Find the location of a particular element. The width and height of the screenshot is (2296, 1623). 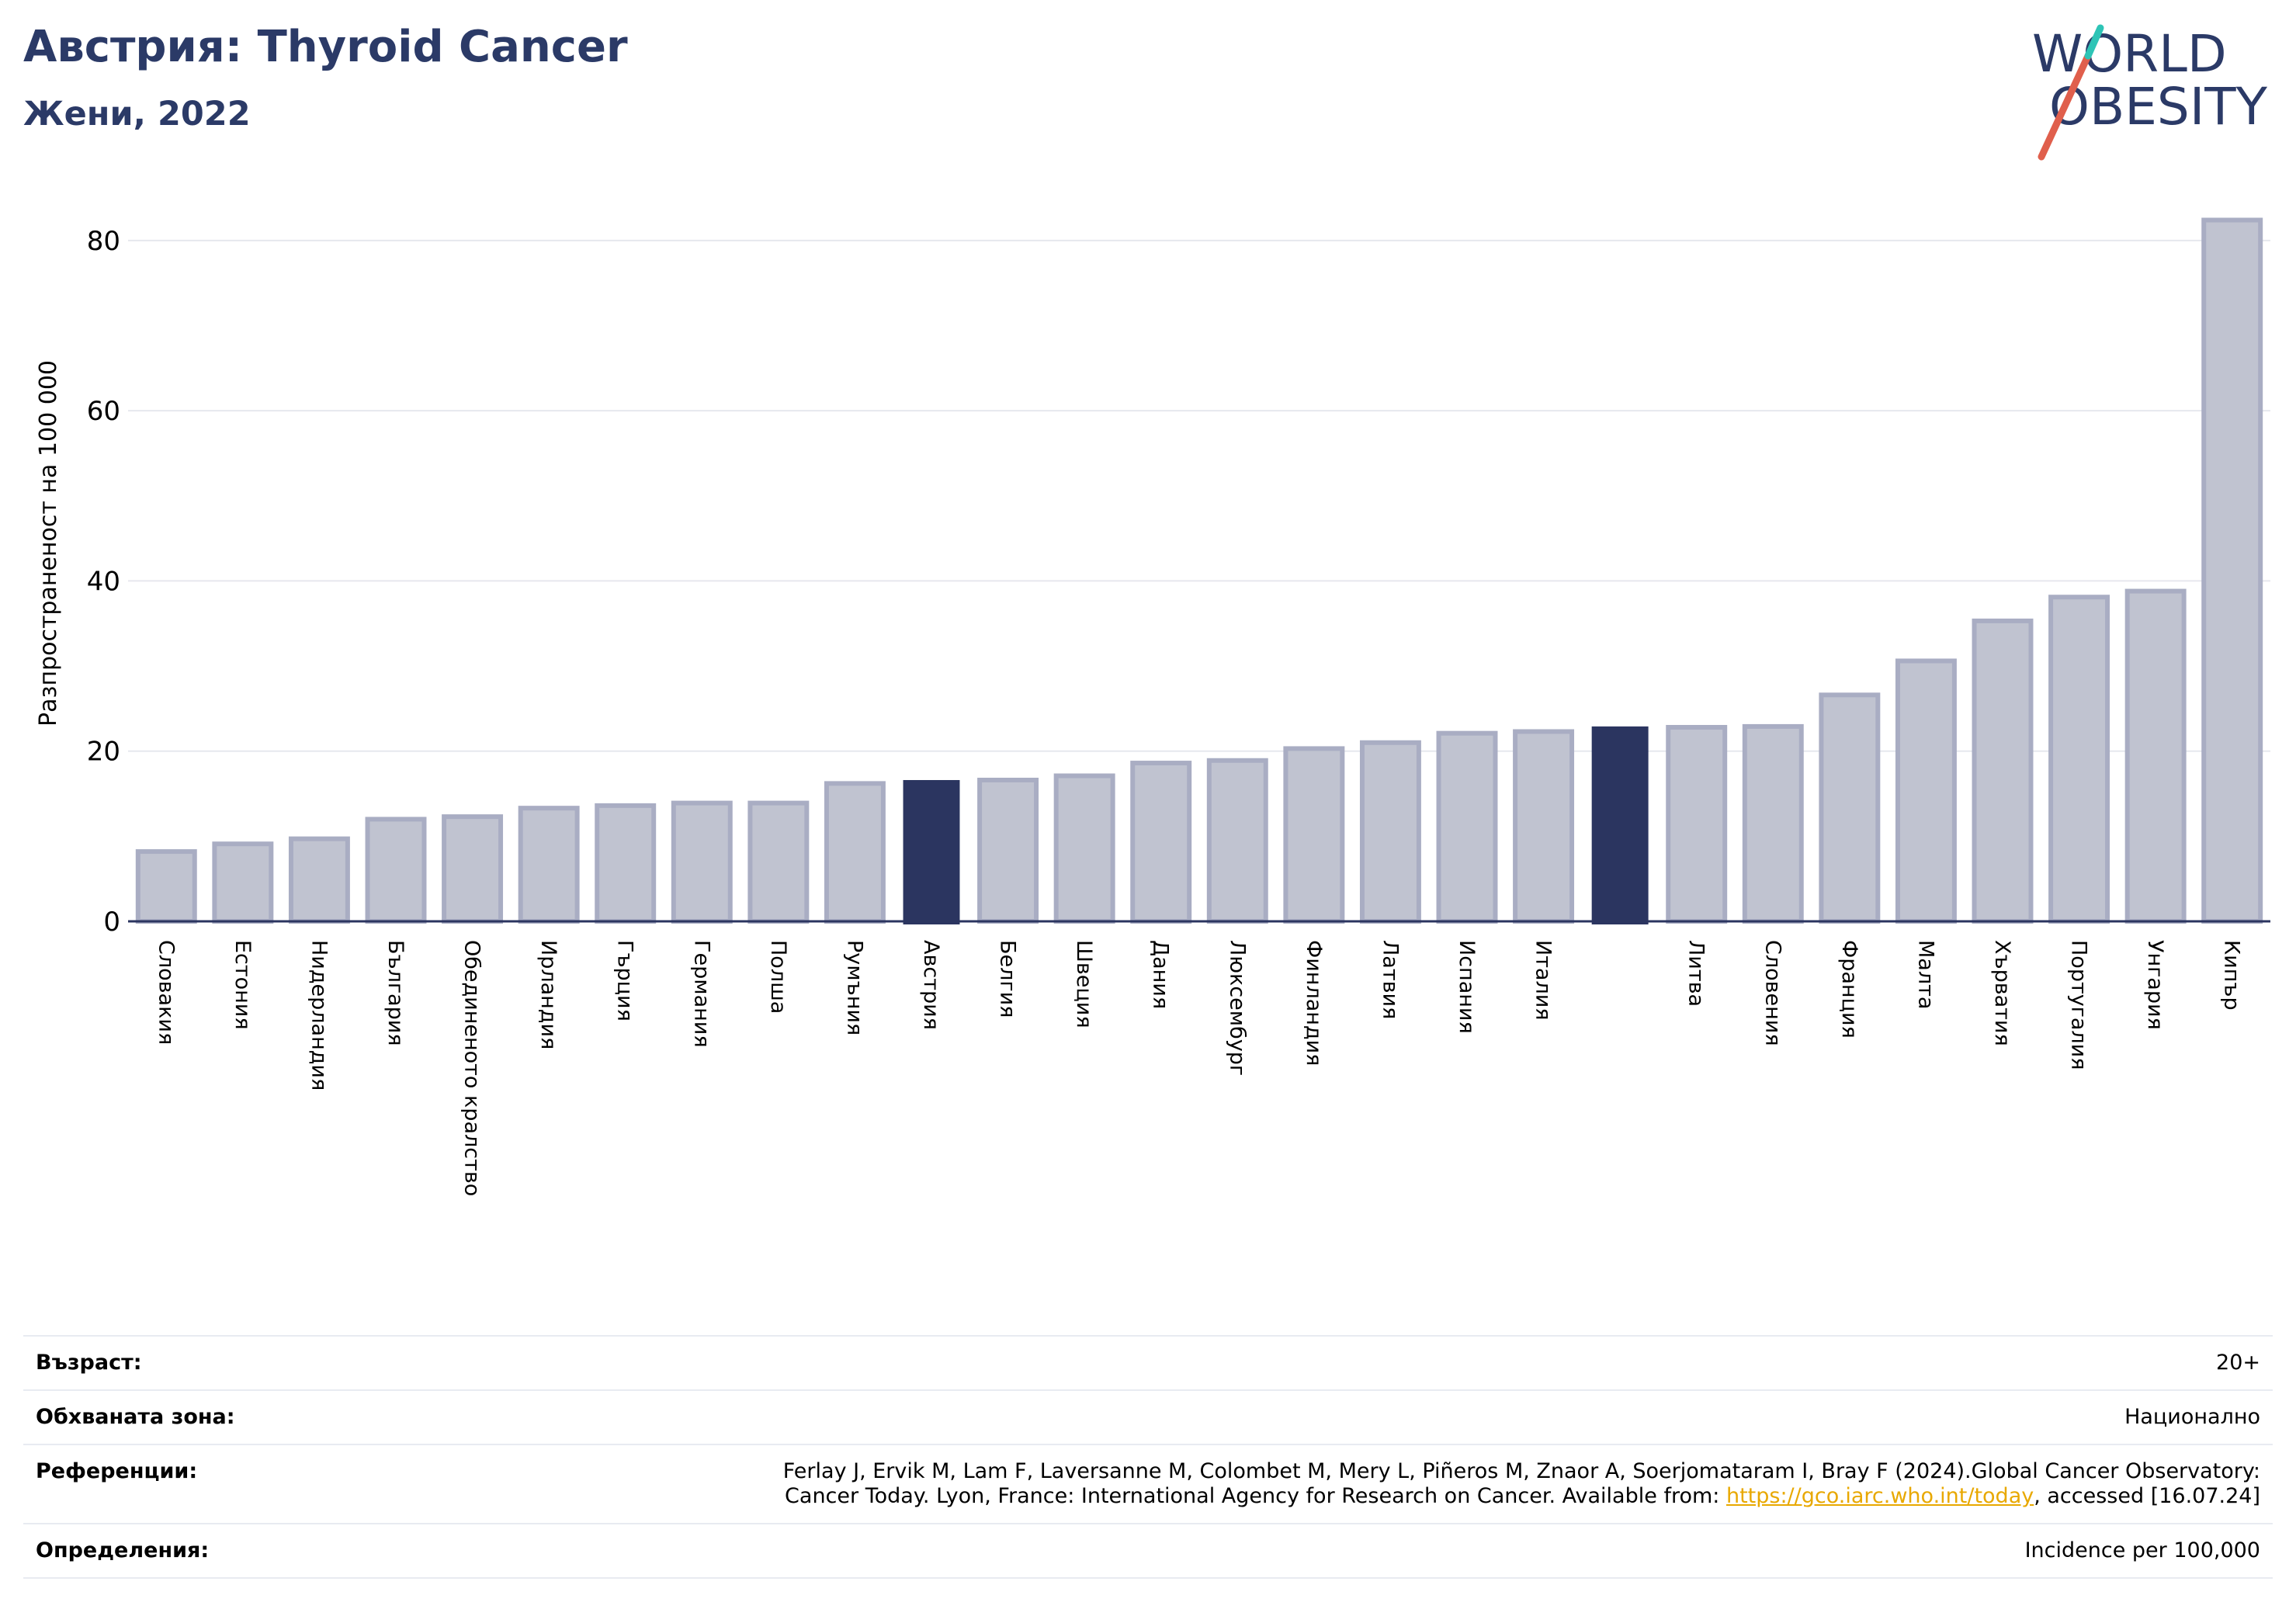

x-tick-label: Естония is located at coordinates (243, 985).